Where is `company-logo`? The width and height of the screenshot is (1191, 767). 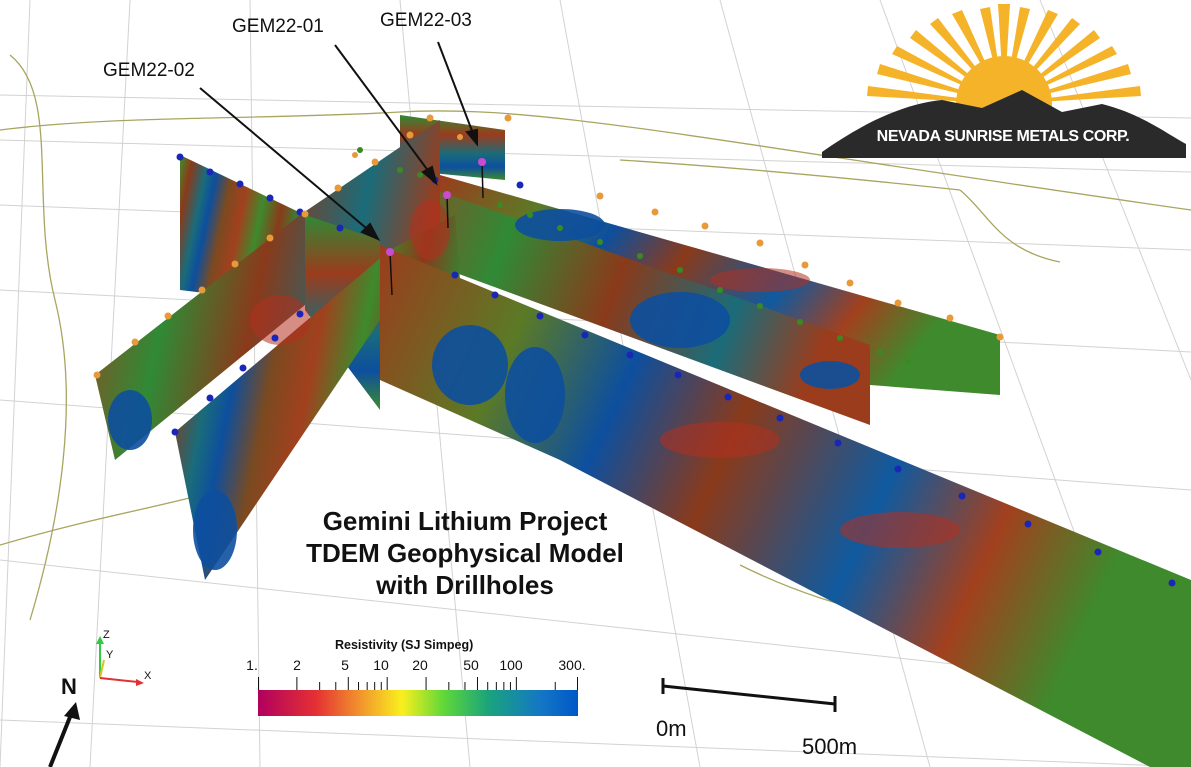
company-logo is located at coordinates (1004, 81).